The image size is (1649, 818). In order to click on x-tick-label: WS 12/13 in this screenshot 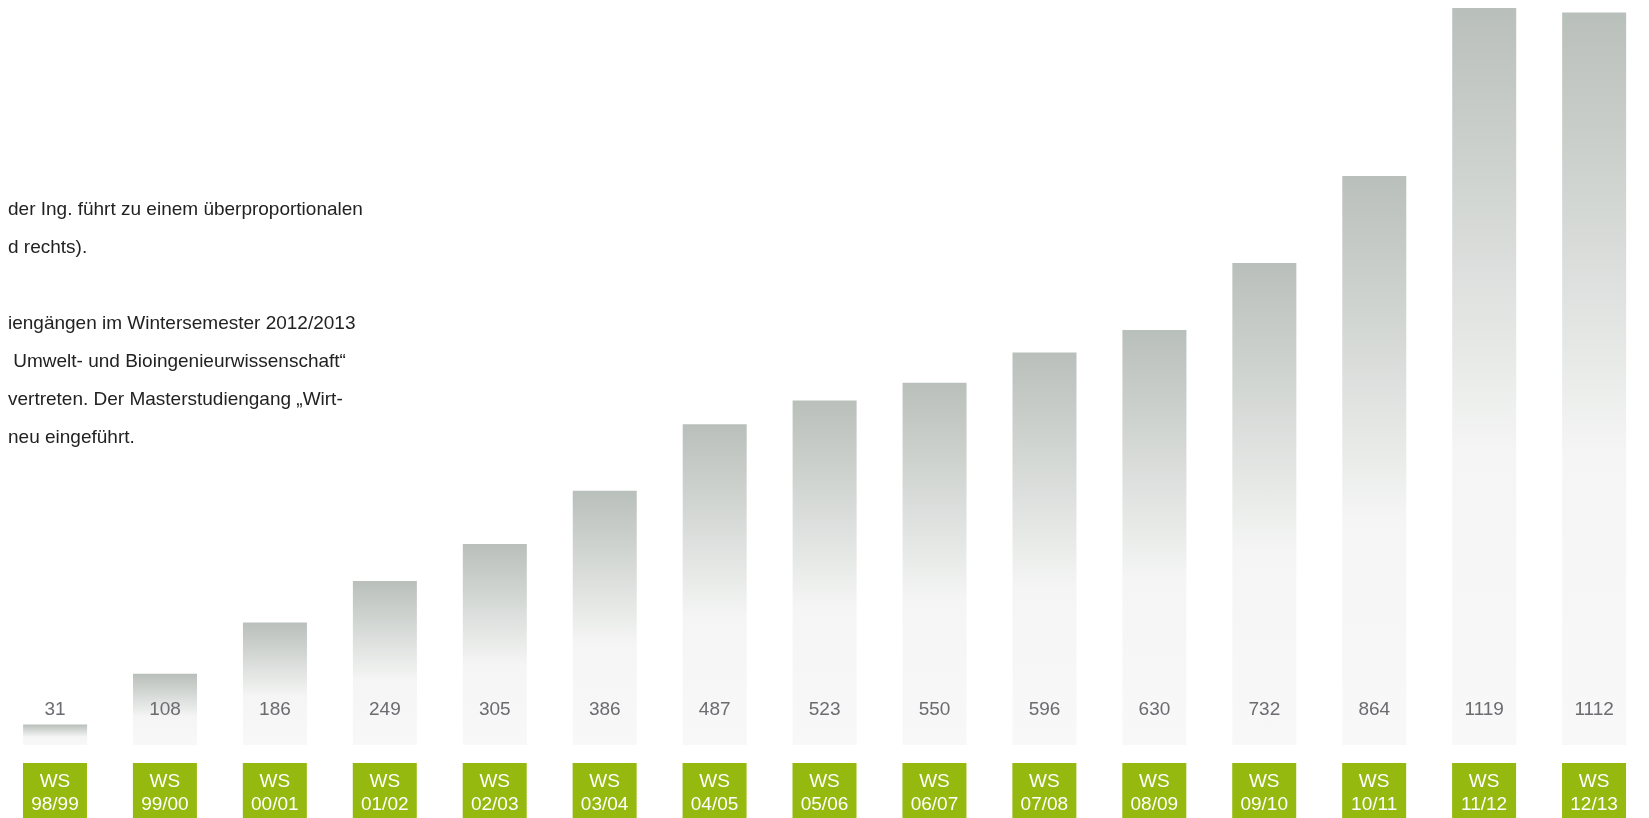, I will do `click(1594, 792)`.